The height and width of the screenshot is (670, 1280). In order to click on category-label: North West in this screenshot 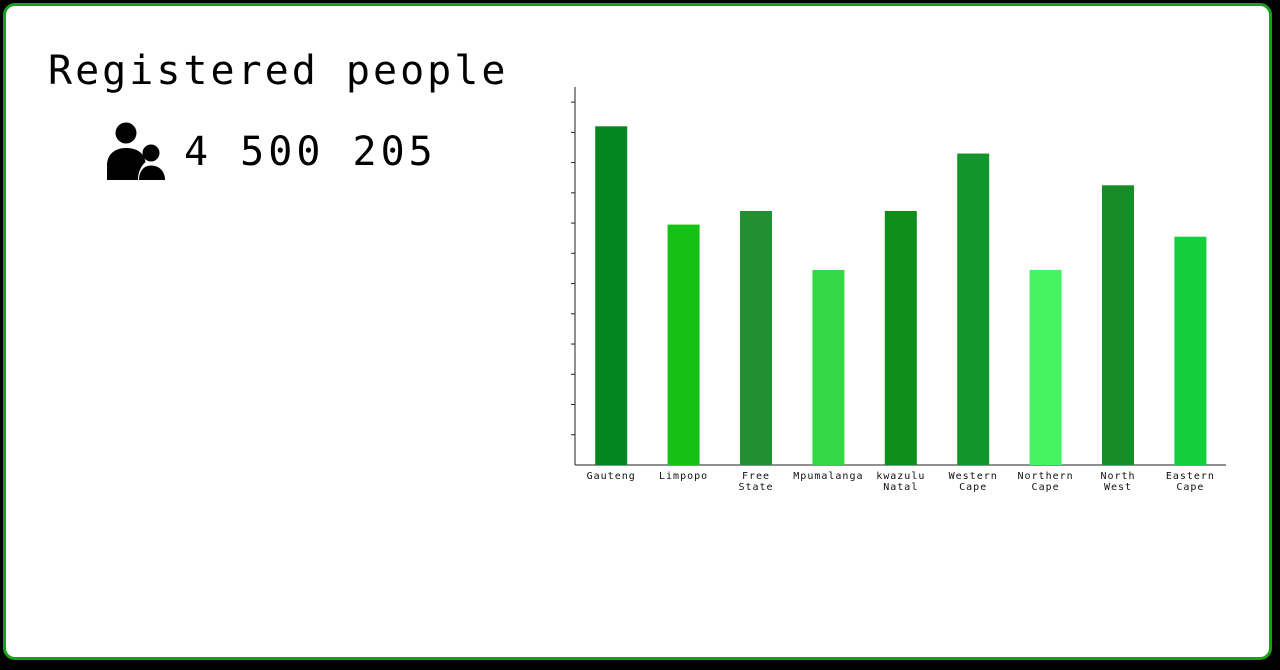, I will do `click(1117, 482)`.